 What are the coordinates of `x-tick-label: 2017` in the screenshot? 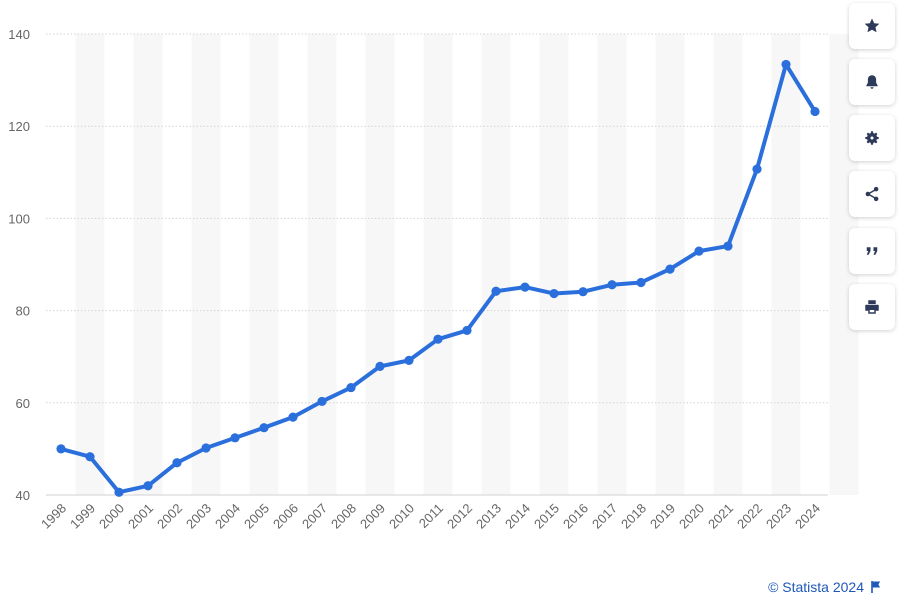 It's located at (604, 516).